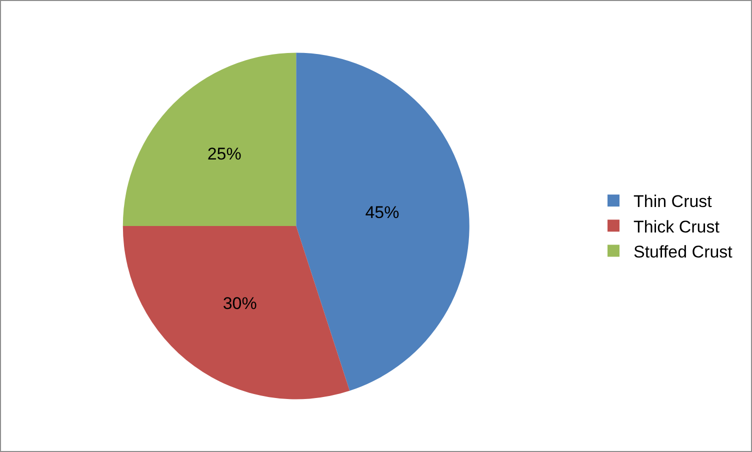  Describe the element at coordinates (677, 226) in the screenshot. I see `legend-label: Thick Crust` at that location.